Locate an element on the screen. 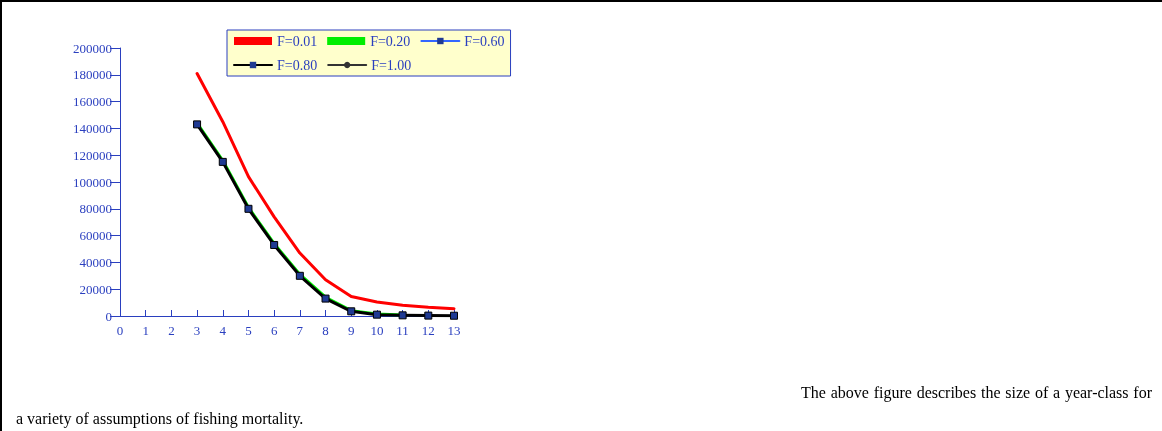 This screenshot has height=431, width=1162. x-tick-label: 7 is located at coordinates (300, 330).